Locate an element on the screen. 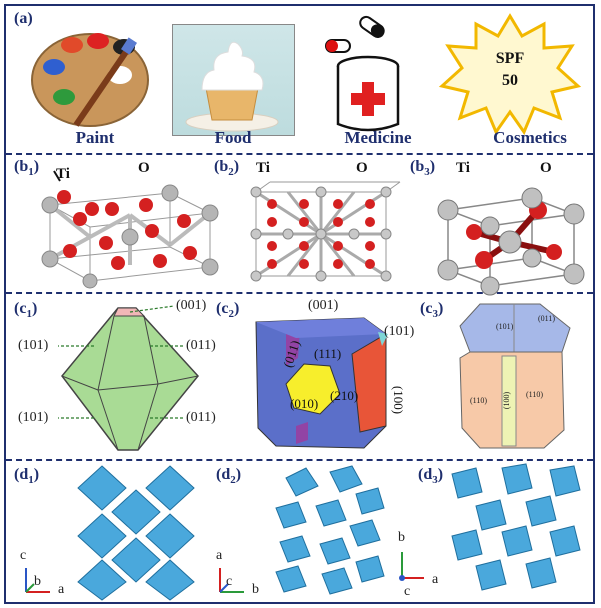  panel-label-b3: (b3) is located at coordinates (423, 168).